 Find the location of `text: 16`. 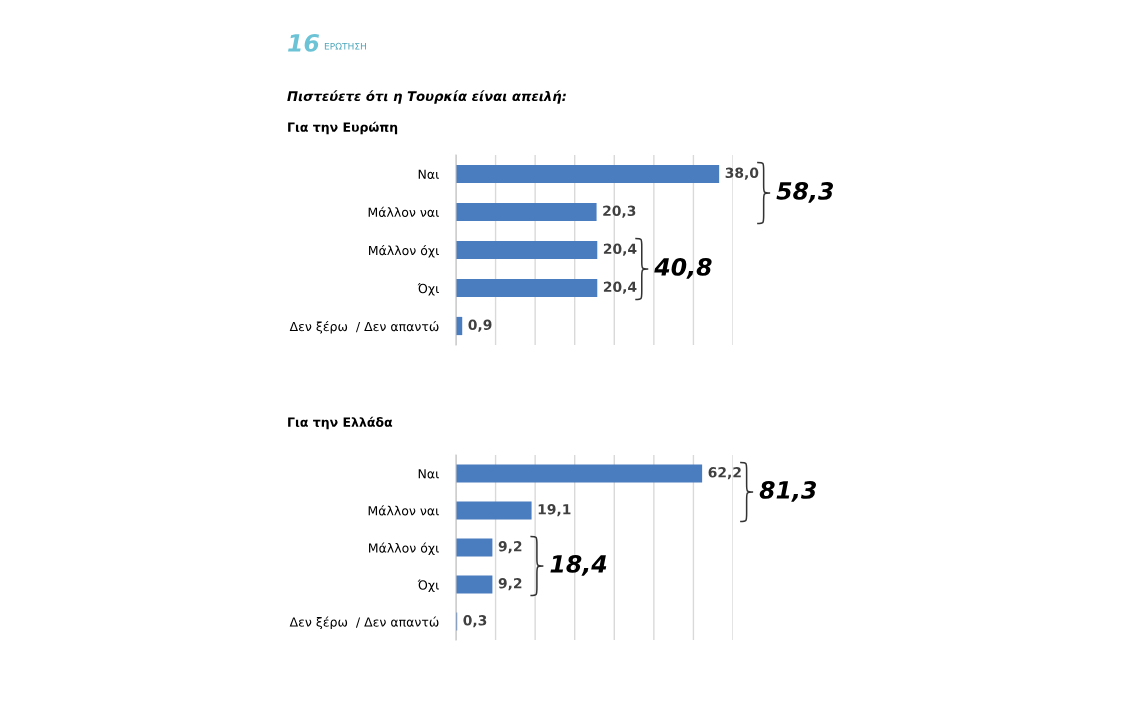

text: 16 is located at coordinates (304, 43).